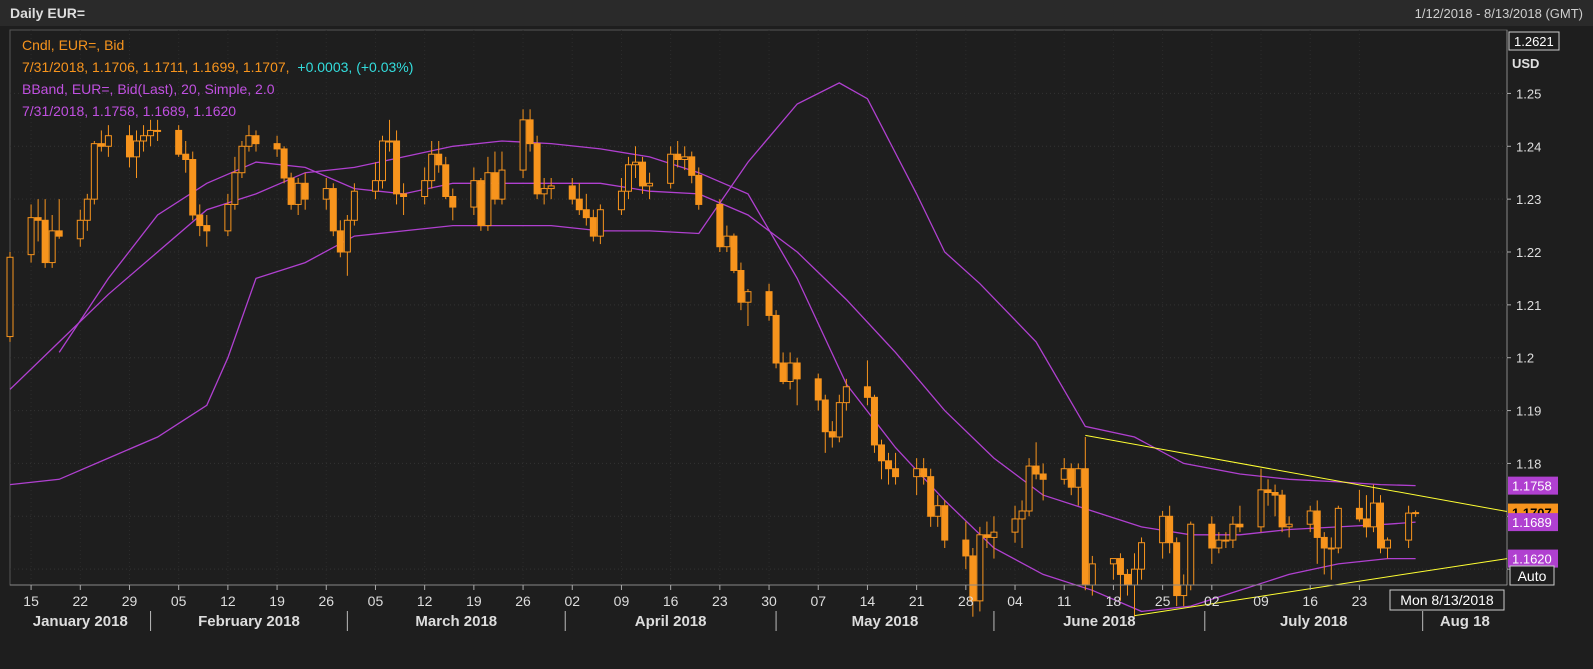  I want to click on x-tick-label: 05, so click(376, 601).